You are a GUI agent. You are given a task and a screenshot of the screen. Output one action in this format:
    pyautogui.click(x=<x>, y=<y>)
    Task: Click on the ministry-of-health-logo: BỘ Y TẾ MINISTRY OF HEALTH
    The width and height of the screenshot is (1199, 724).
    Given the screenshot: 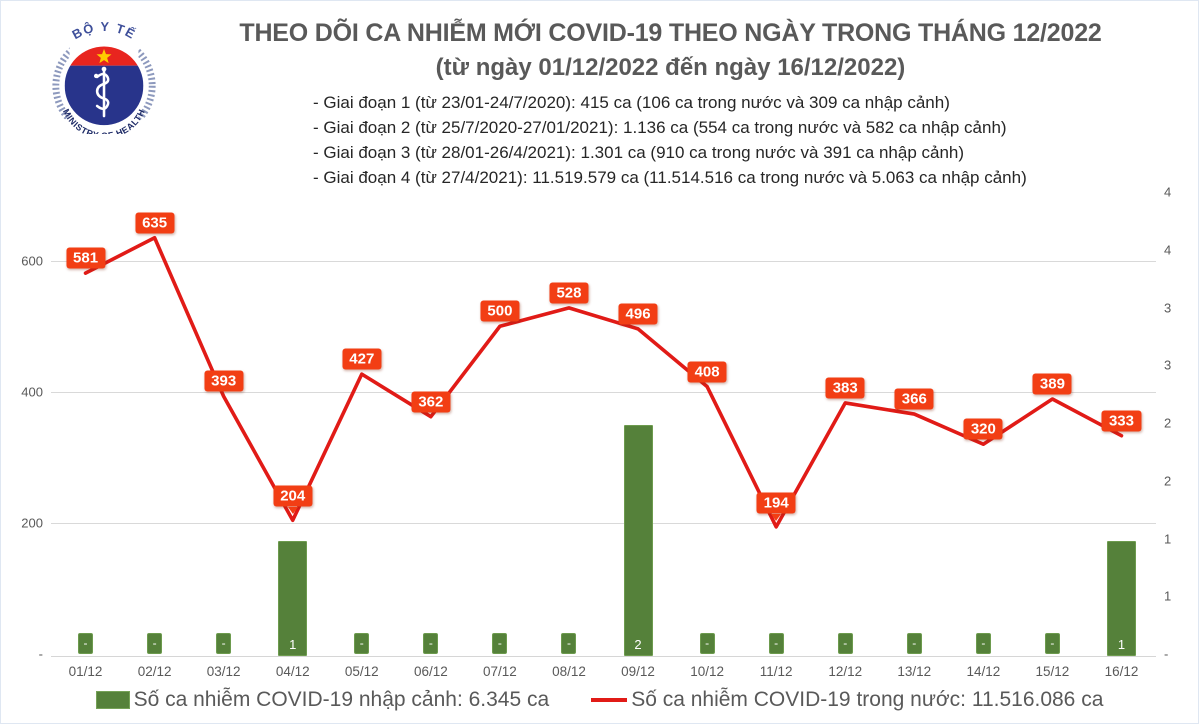 What is the action you would take?
    pyautogui.click(x=104, y=76)
    